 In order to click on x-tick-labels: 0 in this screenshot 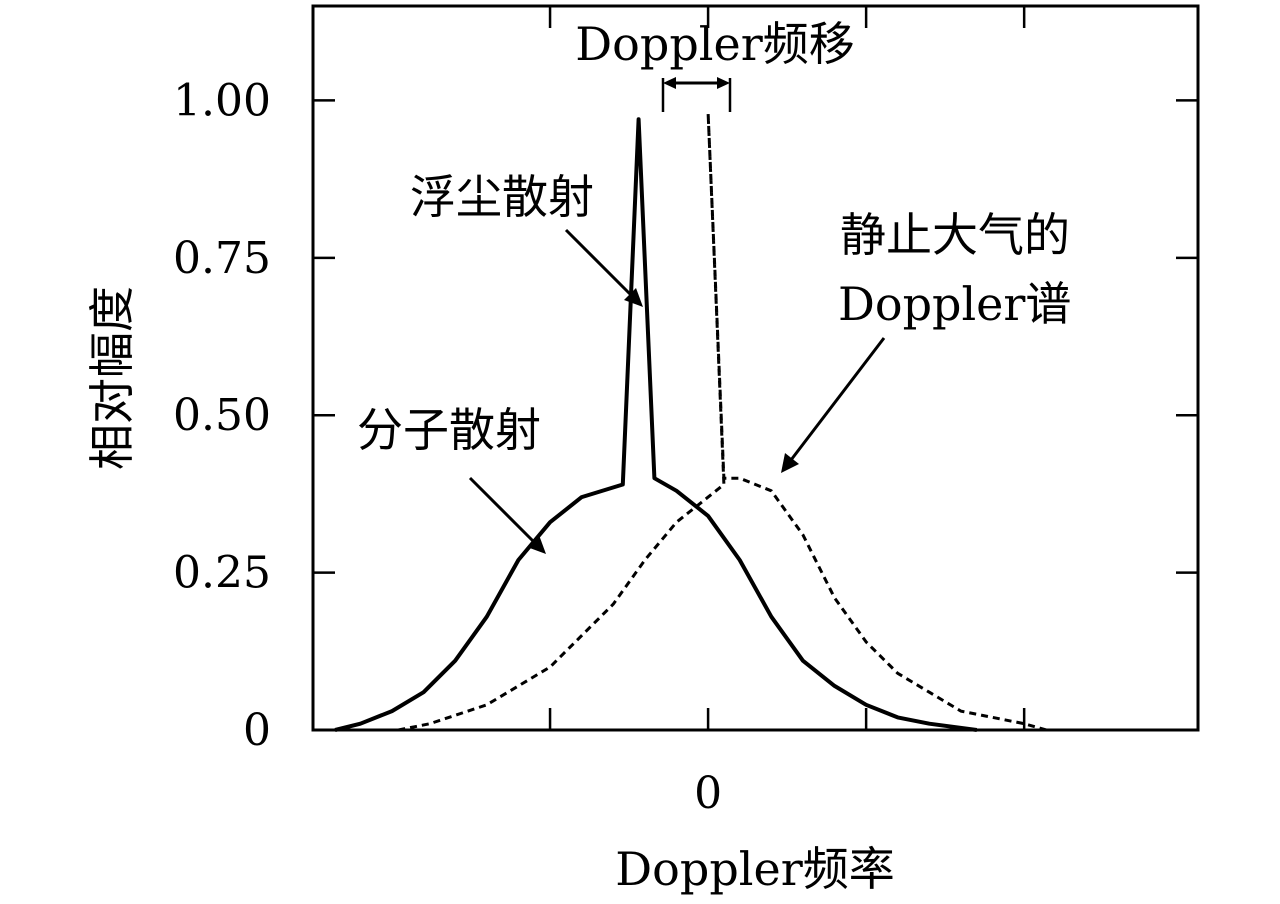, I will do `click(708, 793)`.